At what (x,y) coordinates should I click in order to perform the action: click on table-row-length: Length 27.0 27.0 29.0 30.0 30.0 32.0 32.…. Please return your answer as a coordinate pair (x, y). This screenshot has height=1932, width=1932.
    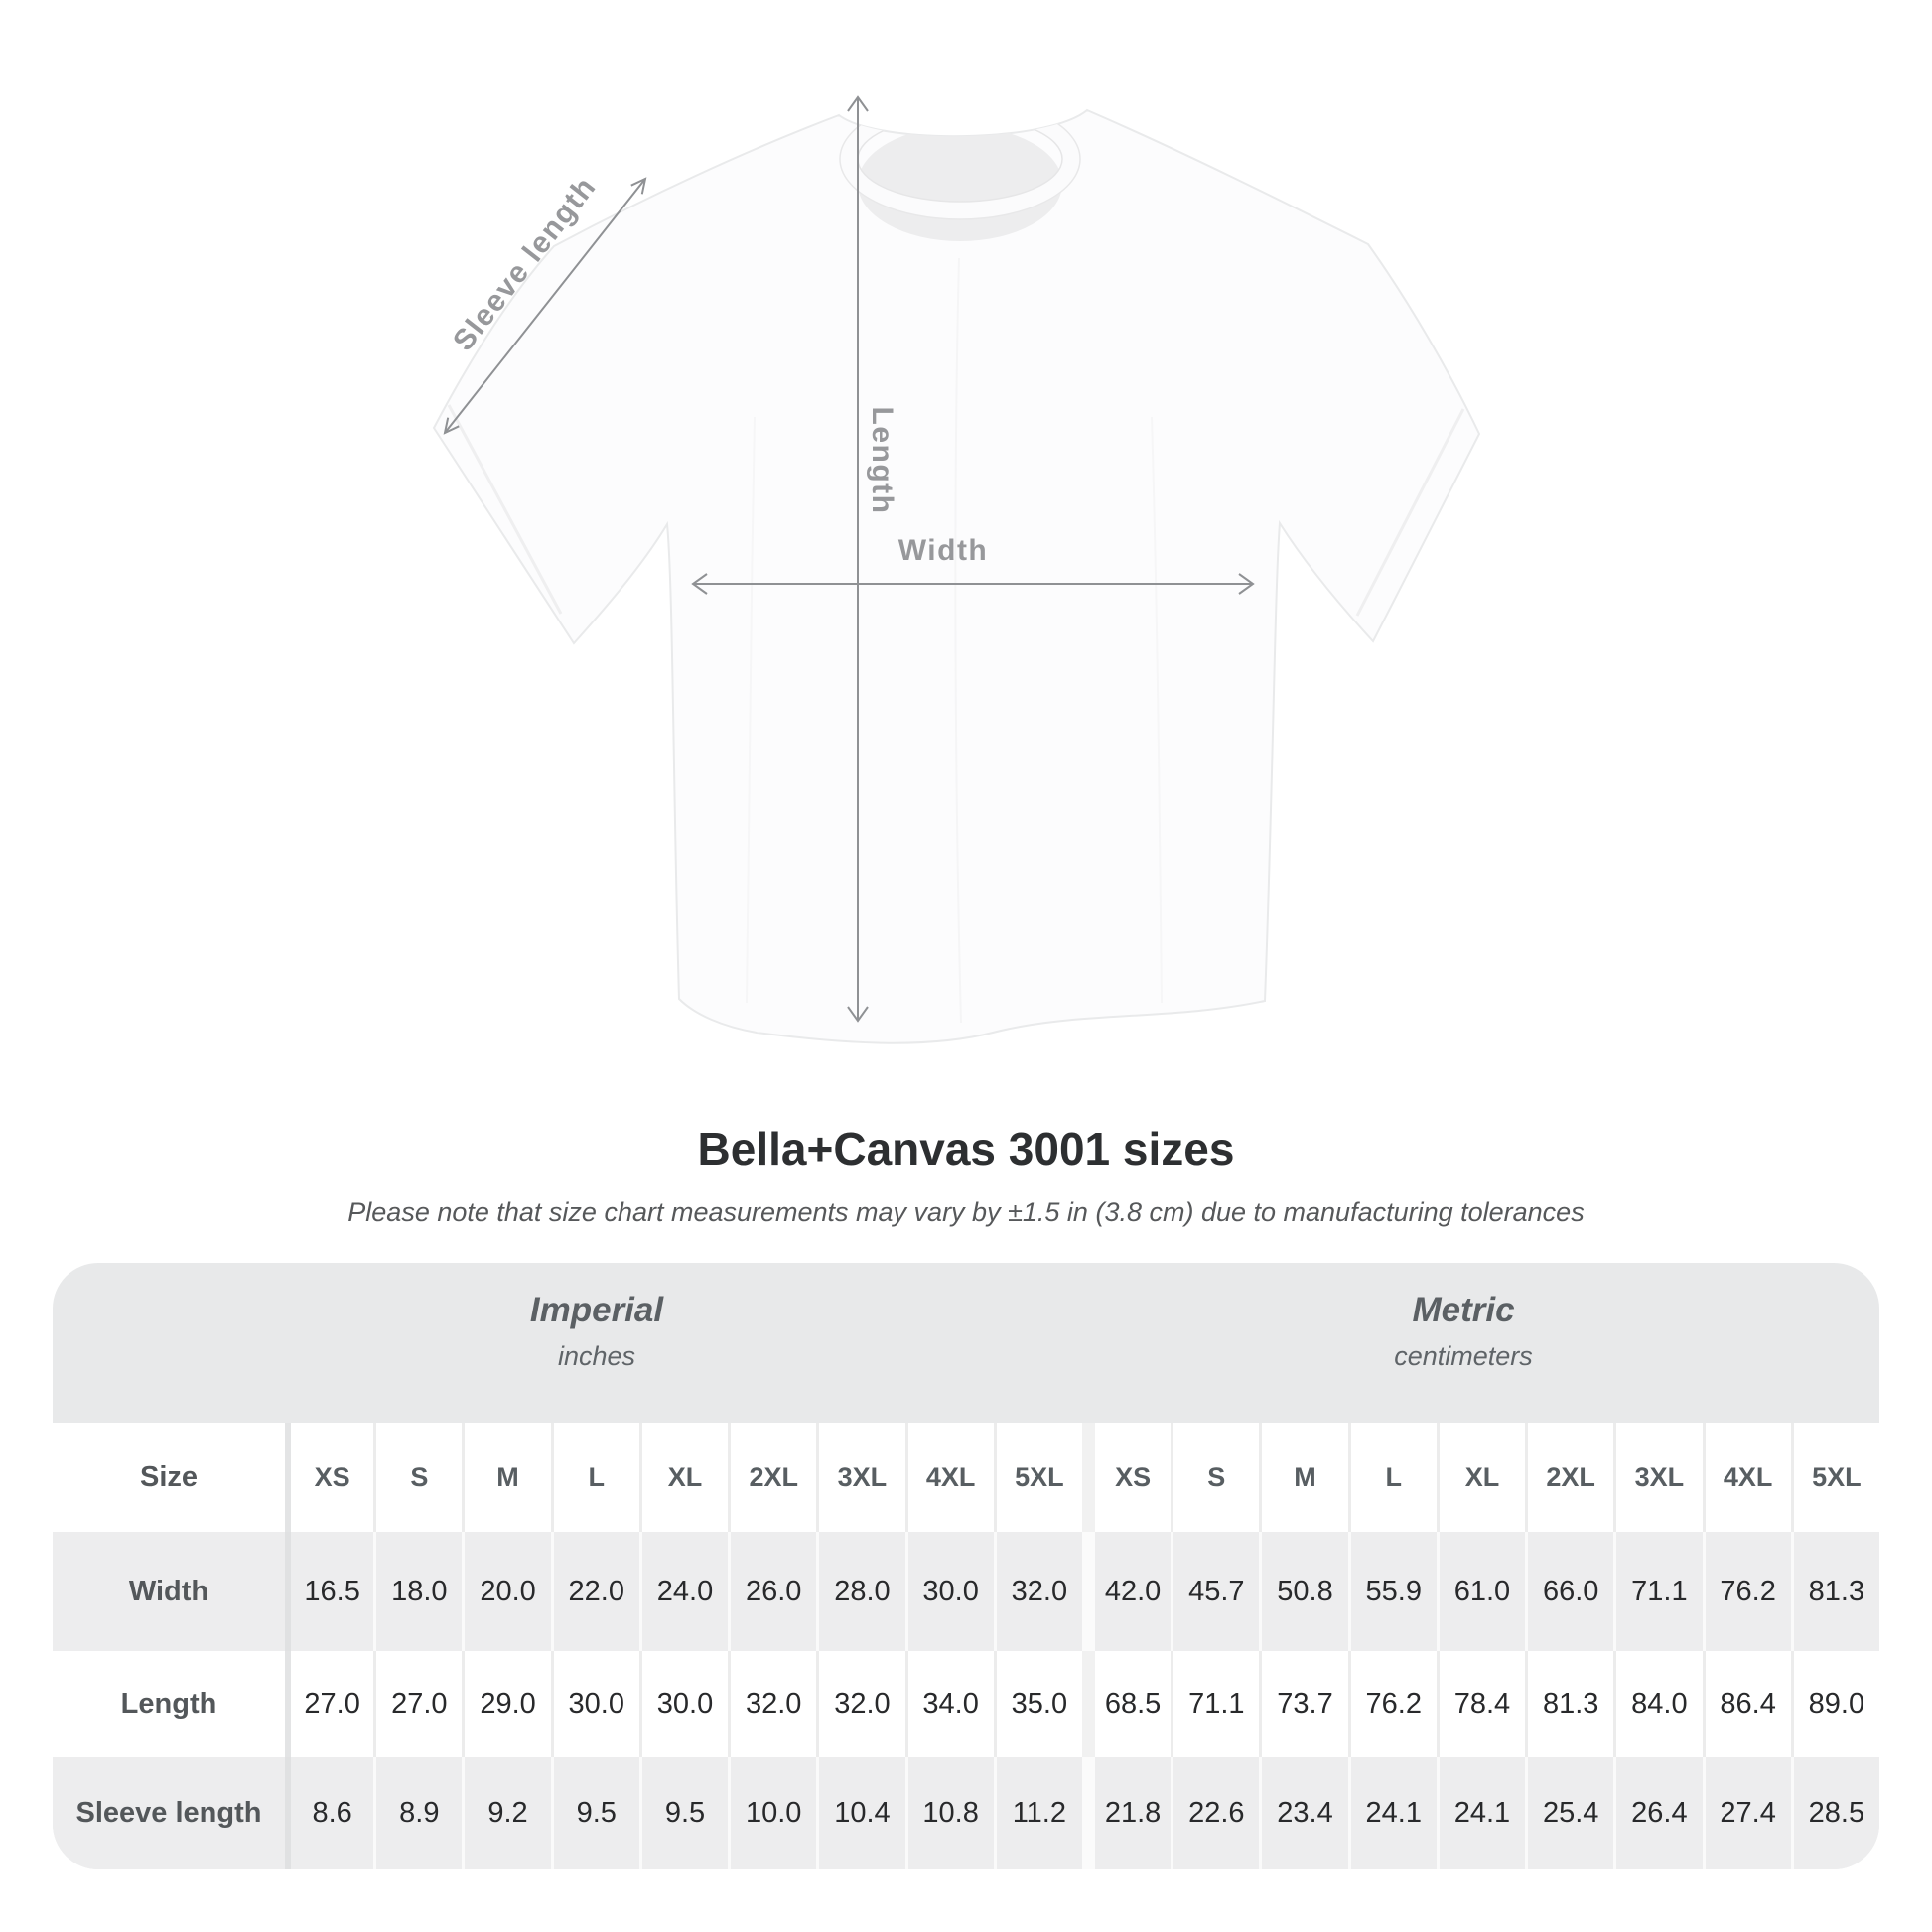
    Looking at the image, I should click on (966, 1704).